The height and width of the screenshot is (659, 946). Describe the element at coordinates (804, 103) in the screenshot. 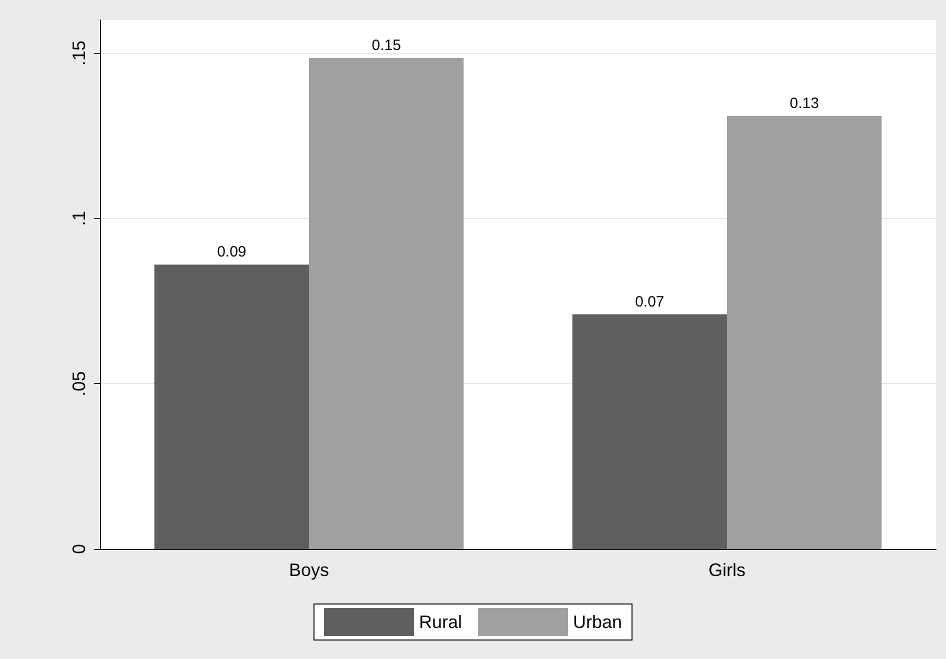

I see `data-label: 0.13` at that location.